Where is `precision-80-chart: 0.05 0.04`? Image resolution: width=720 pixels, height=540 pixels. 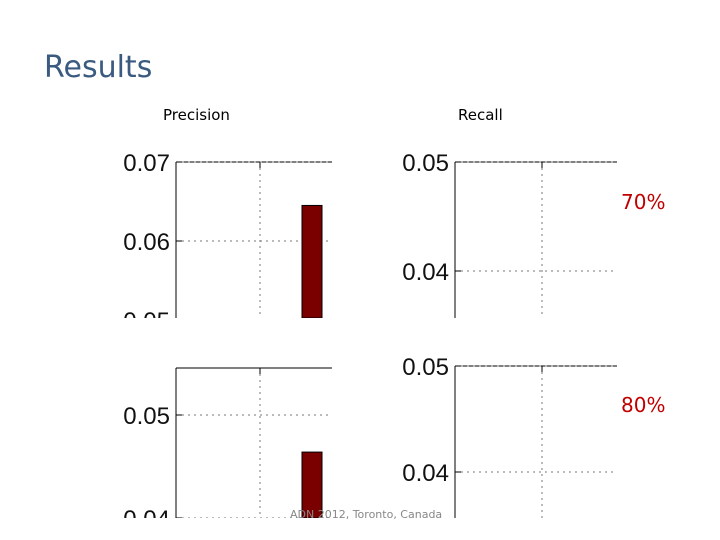
precision-80-chart: 0.05 0.04 is located at coordinates (227, 442).